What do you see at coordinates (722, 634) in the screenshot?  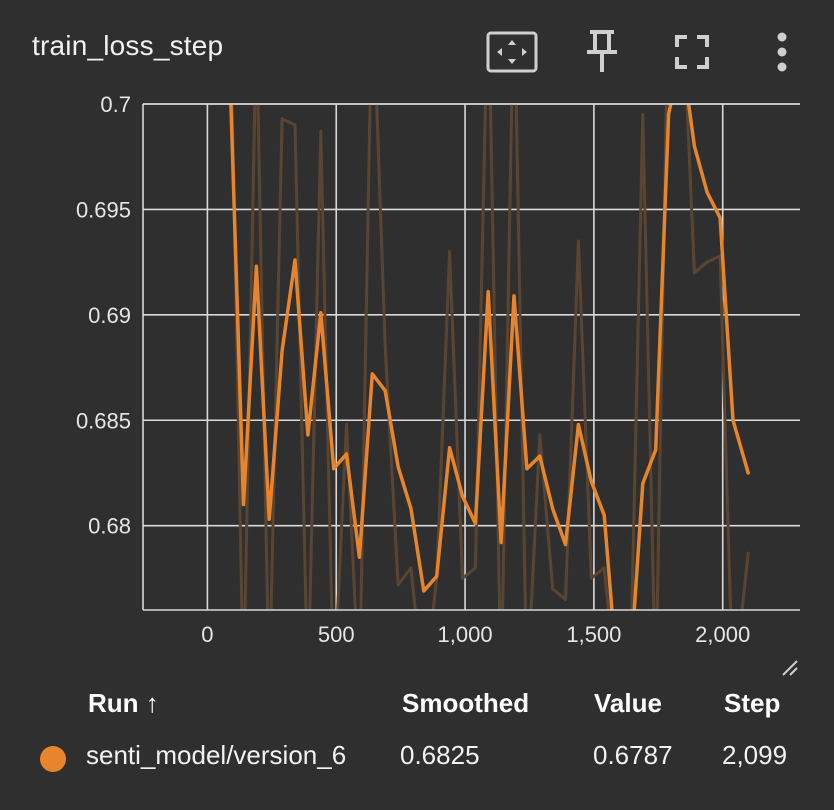 I see `x-tick-label: 2,000` at bounding box center [722, 634].